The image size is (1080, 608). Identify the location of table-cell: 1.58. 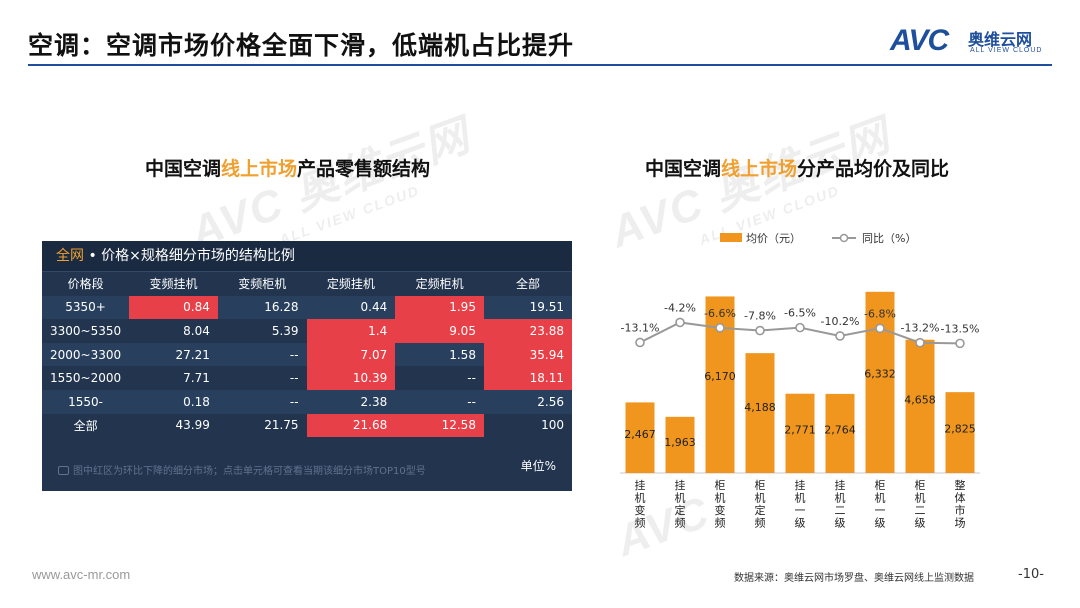
(439, 354).